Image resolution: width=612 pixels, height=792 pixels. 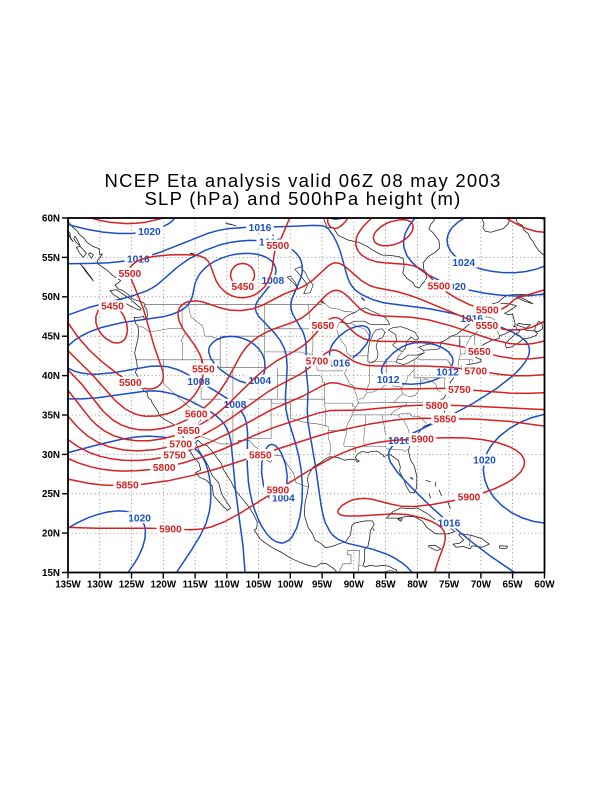 What do you see at coordinates (164, 585) in the screenshot?
I see `lon-tick-label: 120W` at bounding box center [164, 585].